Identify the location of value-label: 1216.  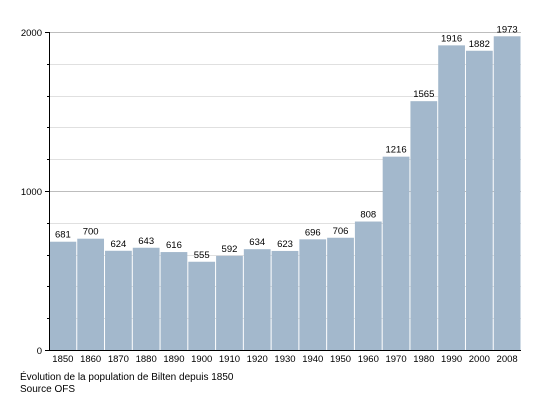
(395, 150).